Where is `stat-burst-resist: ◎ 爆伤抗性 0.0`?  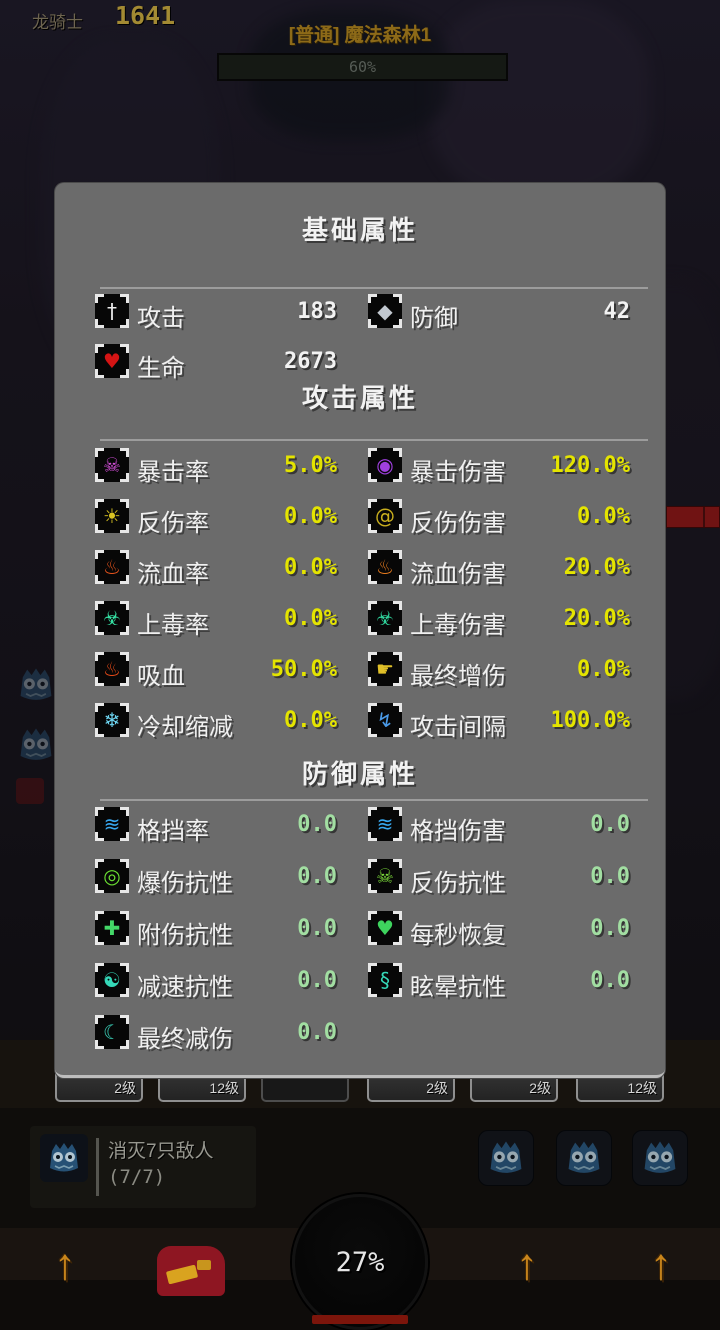
stat-burst-resist: ◎ 爆伤抗性 0.0 is located at coordinates (216, 876).